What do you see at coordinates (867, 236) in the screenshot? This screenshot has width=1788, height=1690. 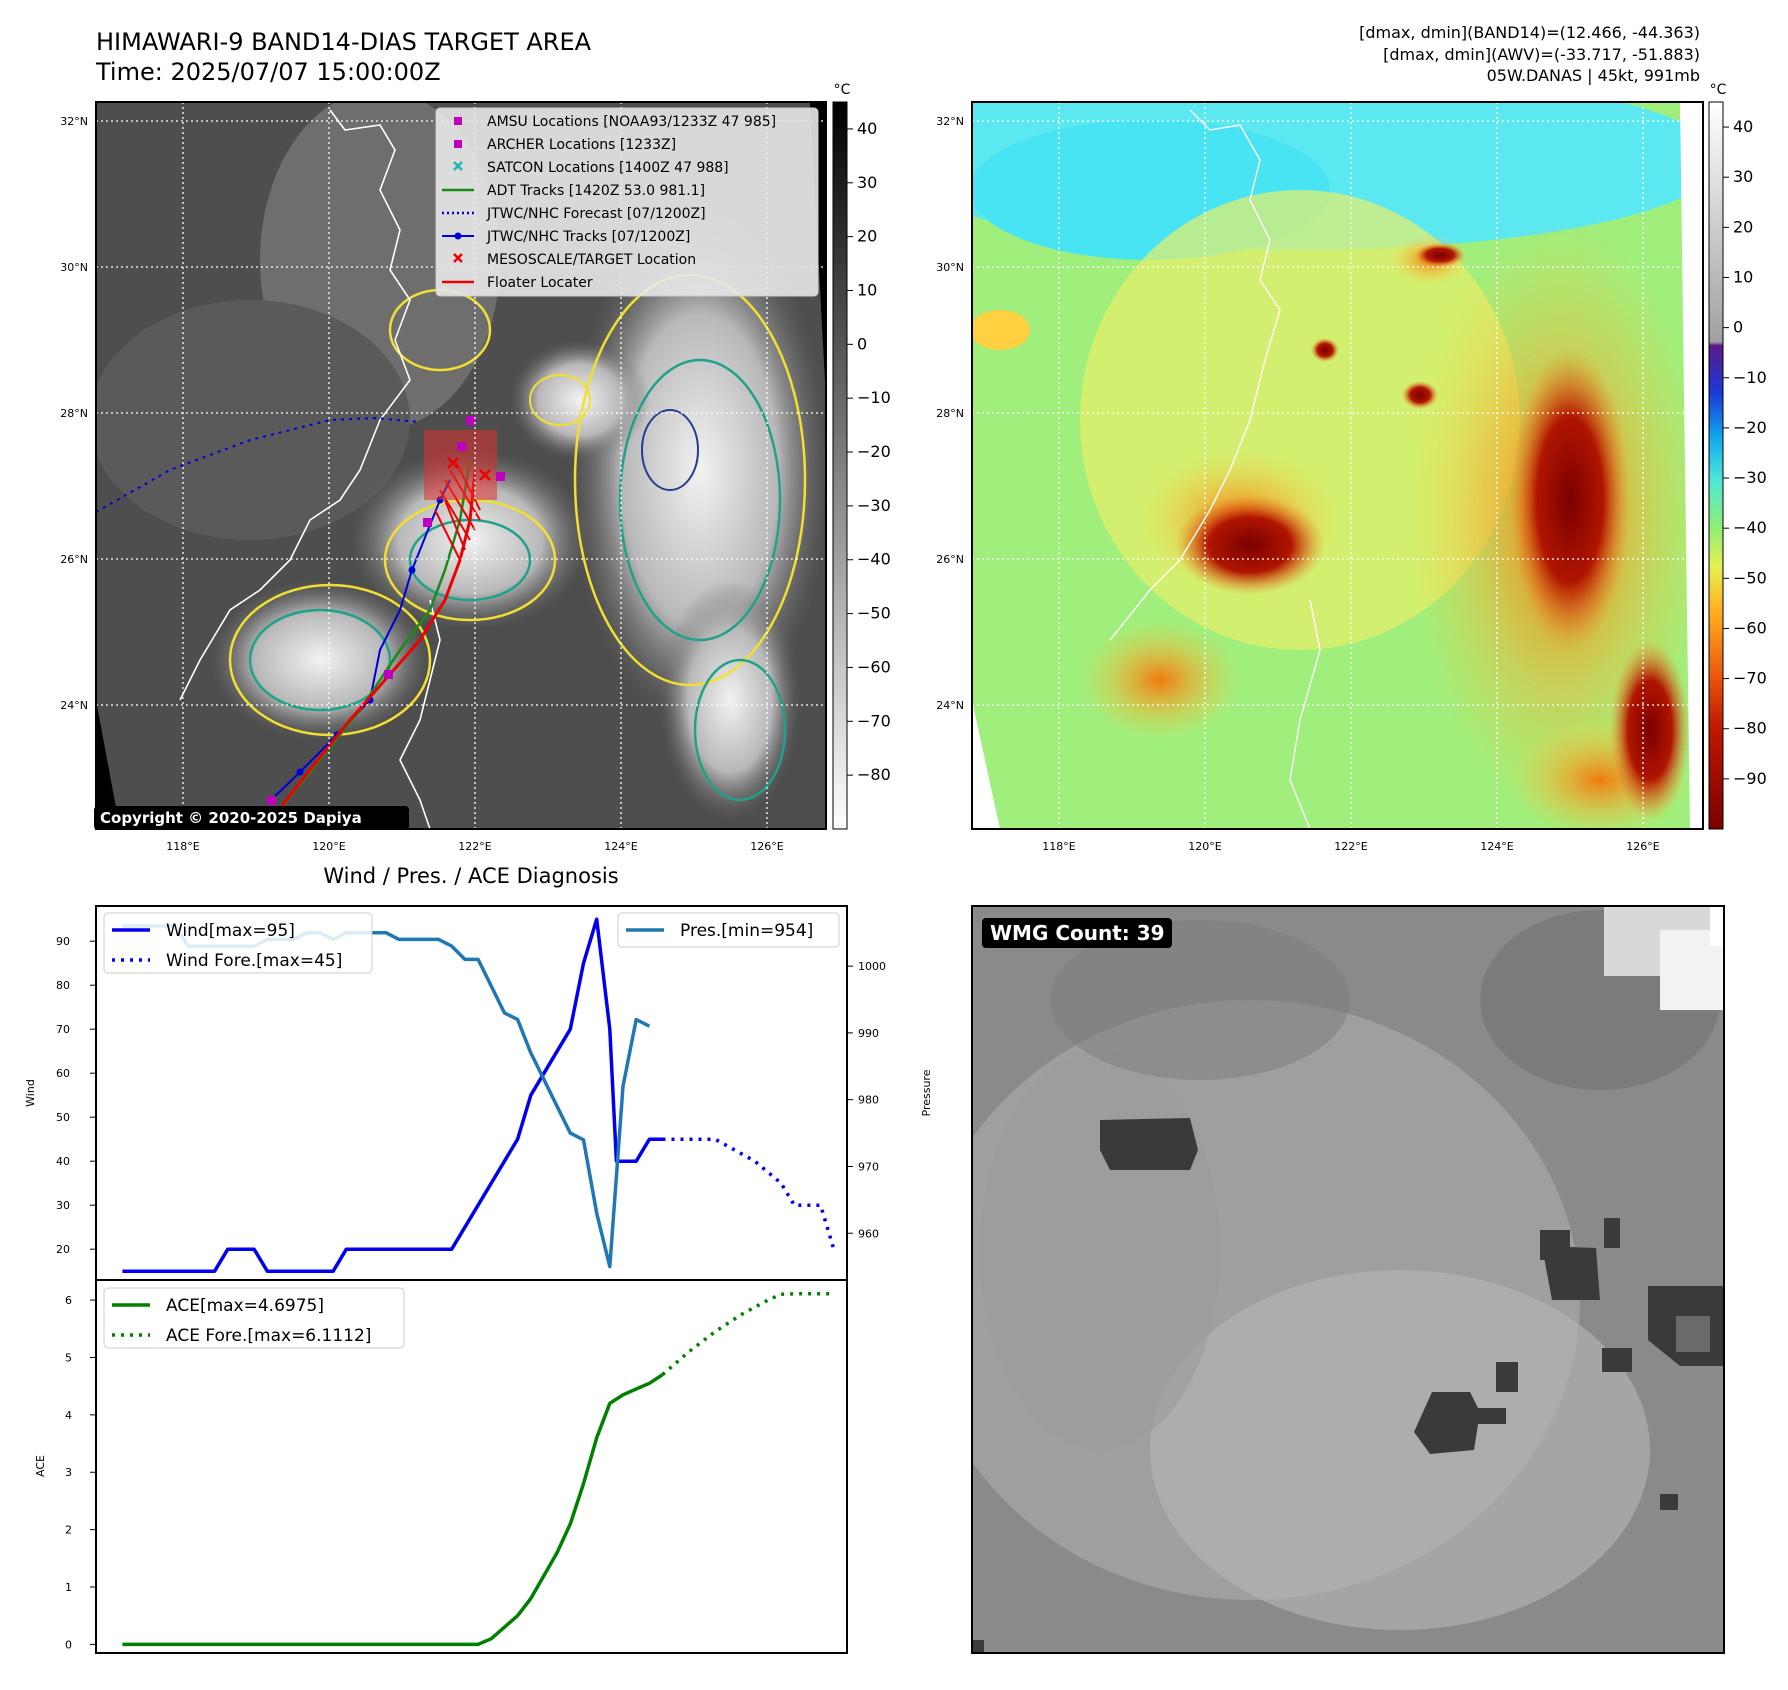 I see `ir-colorbar-tick-label: 20` at bounding box center [867, 236].